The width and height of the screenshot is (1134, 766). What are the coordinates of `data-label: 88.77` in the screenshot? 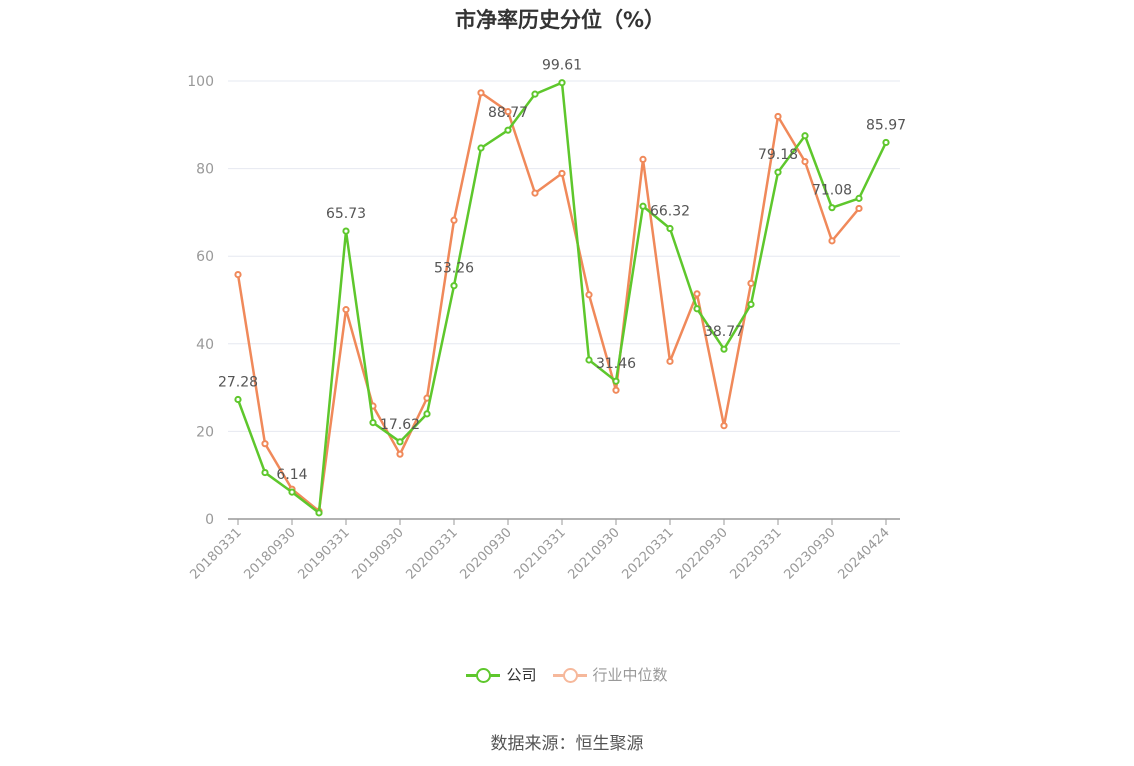 It's located at (508, 113).